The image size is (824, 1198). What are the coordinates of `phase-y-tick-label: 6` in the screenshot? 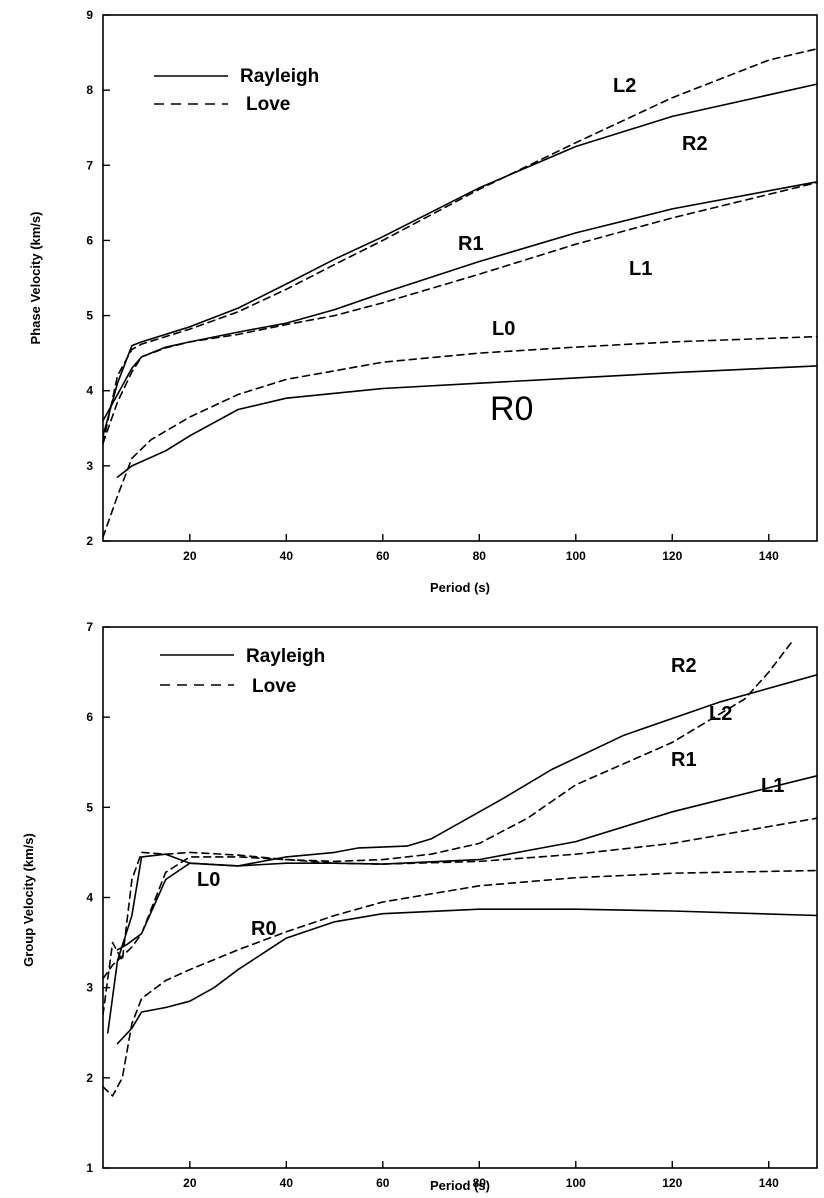 It's located at (89, 240).